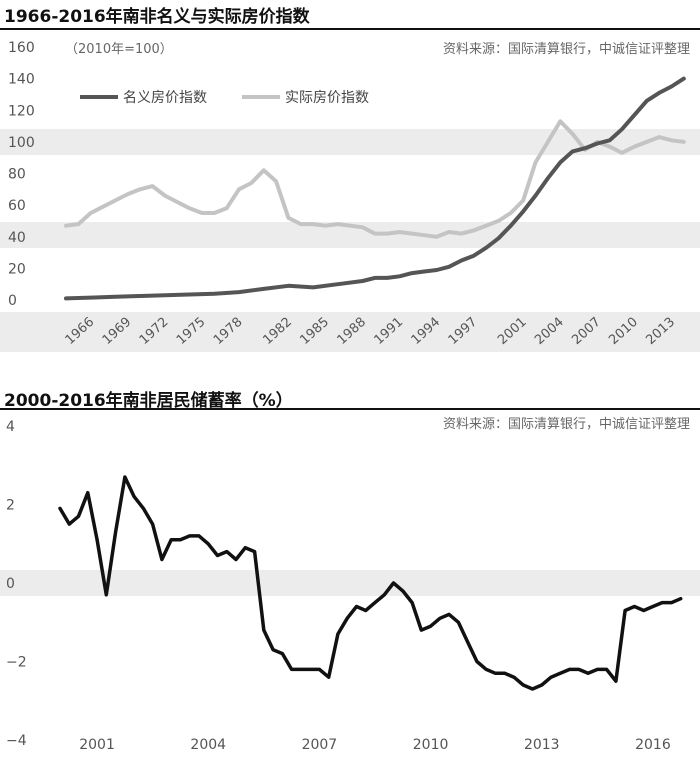 Image resolution: width=700 pixels, height=761 pixels. I want to click on chart-1-y-axis: 0 20 40 60 80 100 120 140 160, so click(21, 174).